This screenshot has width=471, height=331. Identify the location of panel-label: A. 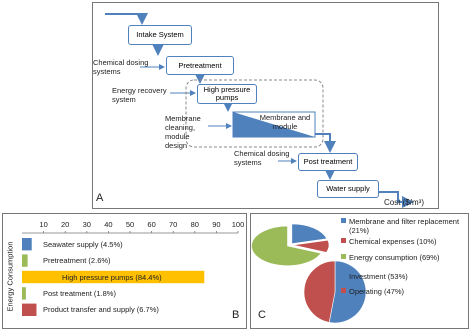
(100, 198).